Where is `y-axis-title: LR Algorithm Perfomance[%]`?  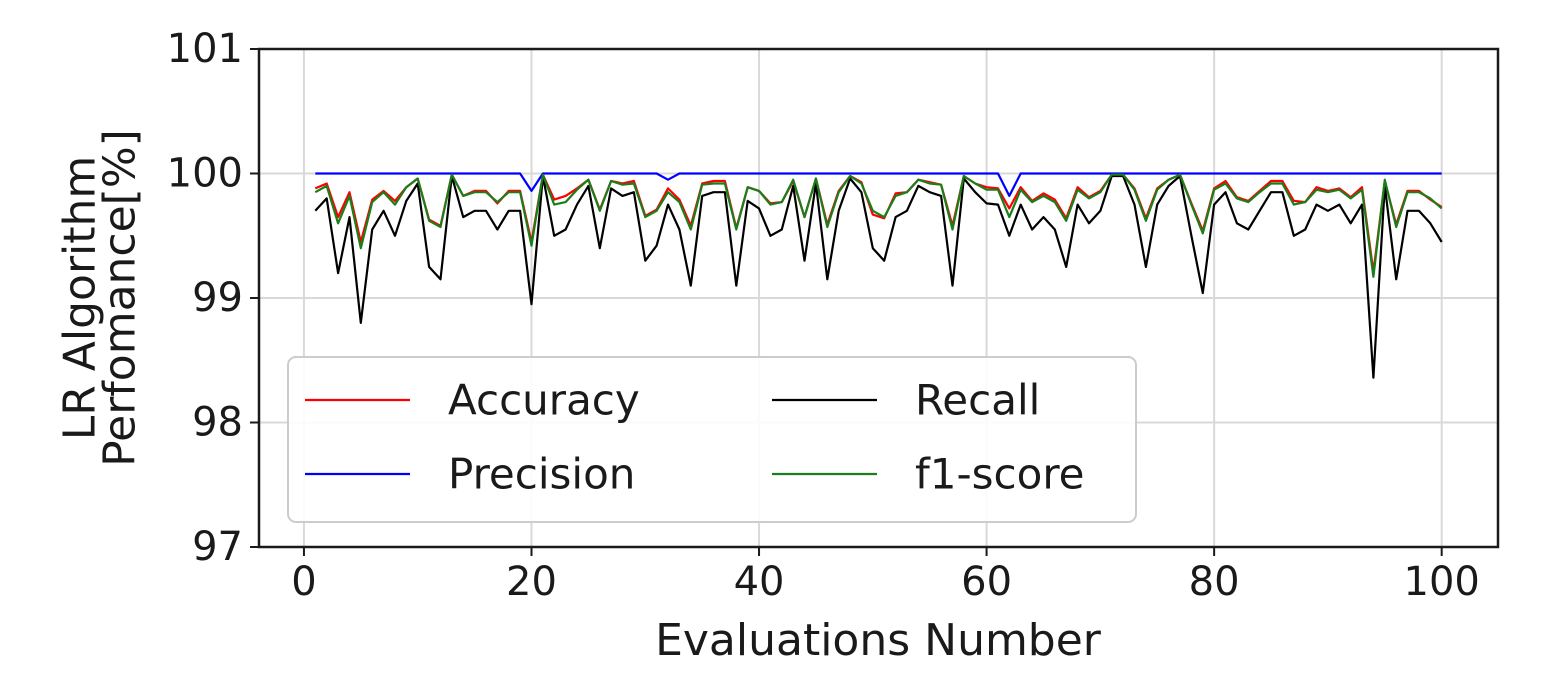 y-axis-title: LR Algorithm Perfomance[%] is located at coordinates (100, 298).